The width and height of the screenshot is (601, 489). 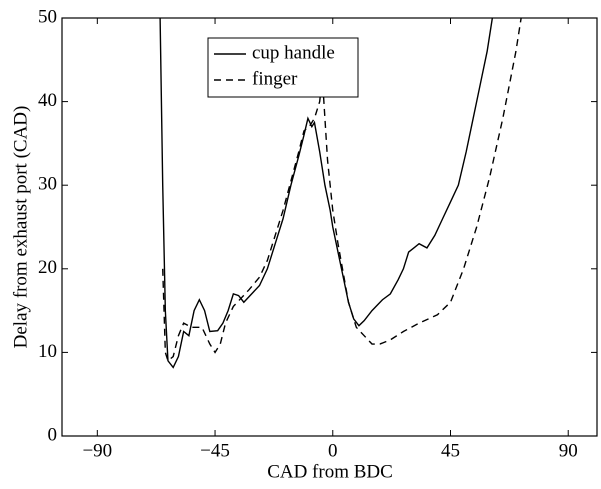 I want to click on y-tick-label: 20, so click(x=47, y=267).